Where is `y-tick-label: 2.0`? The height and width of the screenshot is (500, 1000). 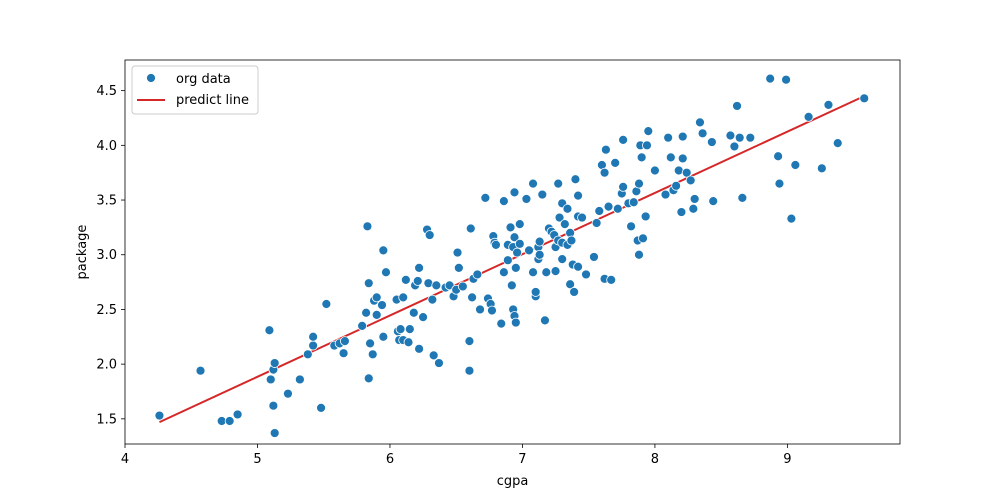 y-tick-label: 2.0 is located at coordinates (106, 365).